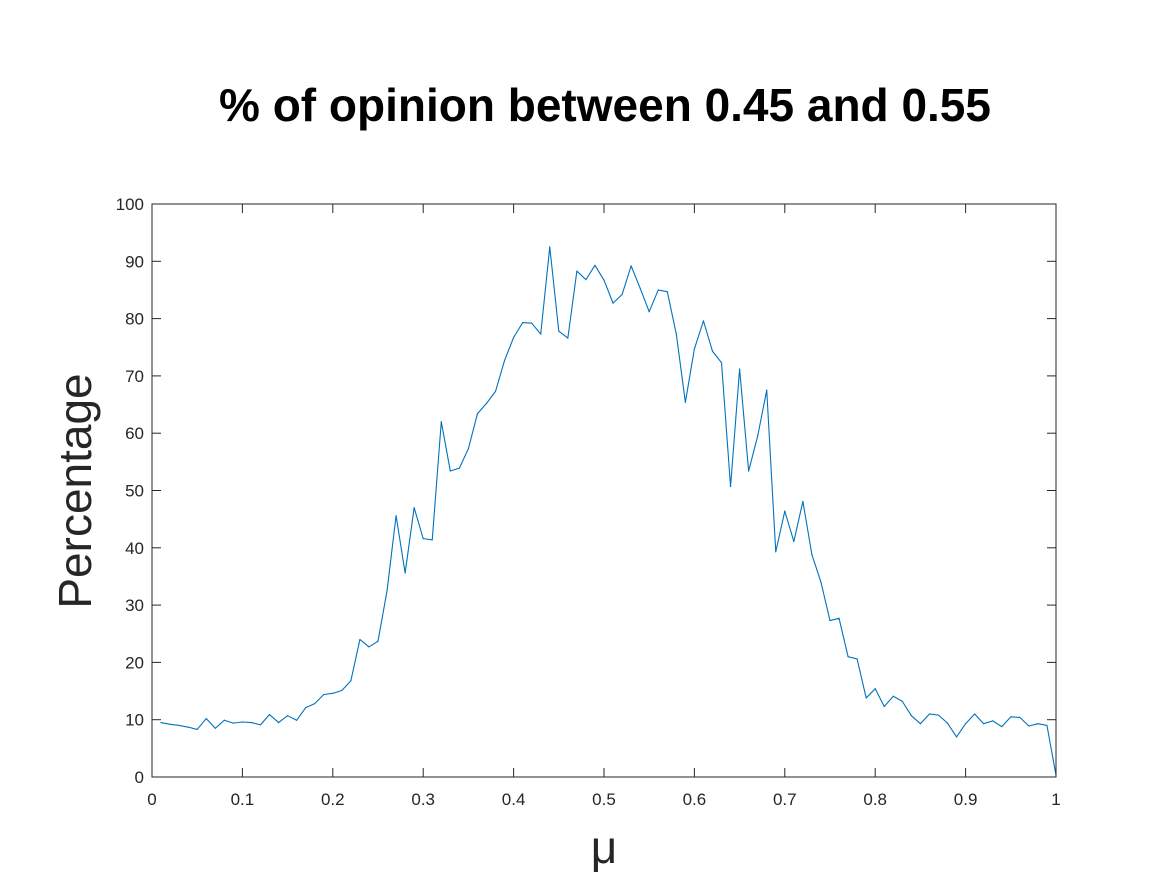  I want to click on x-tick-label: 0.7, so click(785, 799).